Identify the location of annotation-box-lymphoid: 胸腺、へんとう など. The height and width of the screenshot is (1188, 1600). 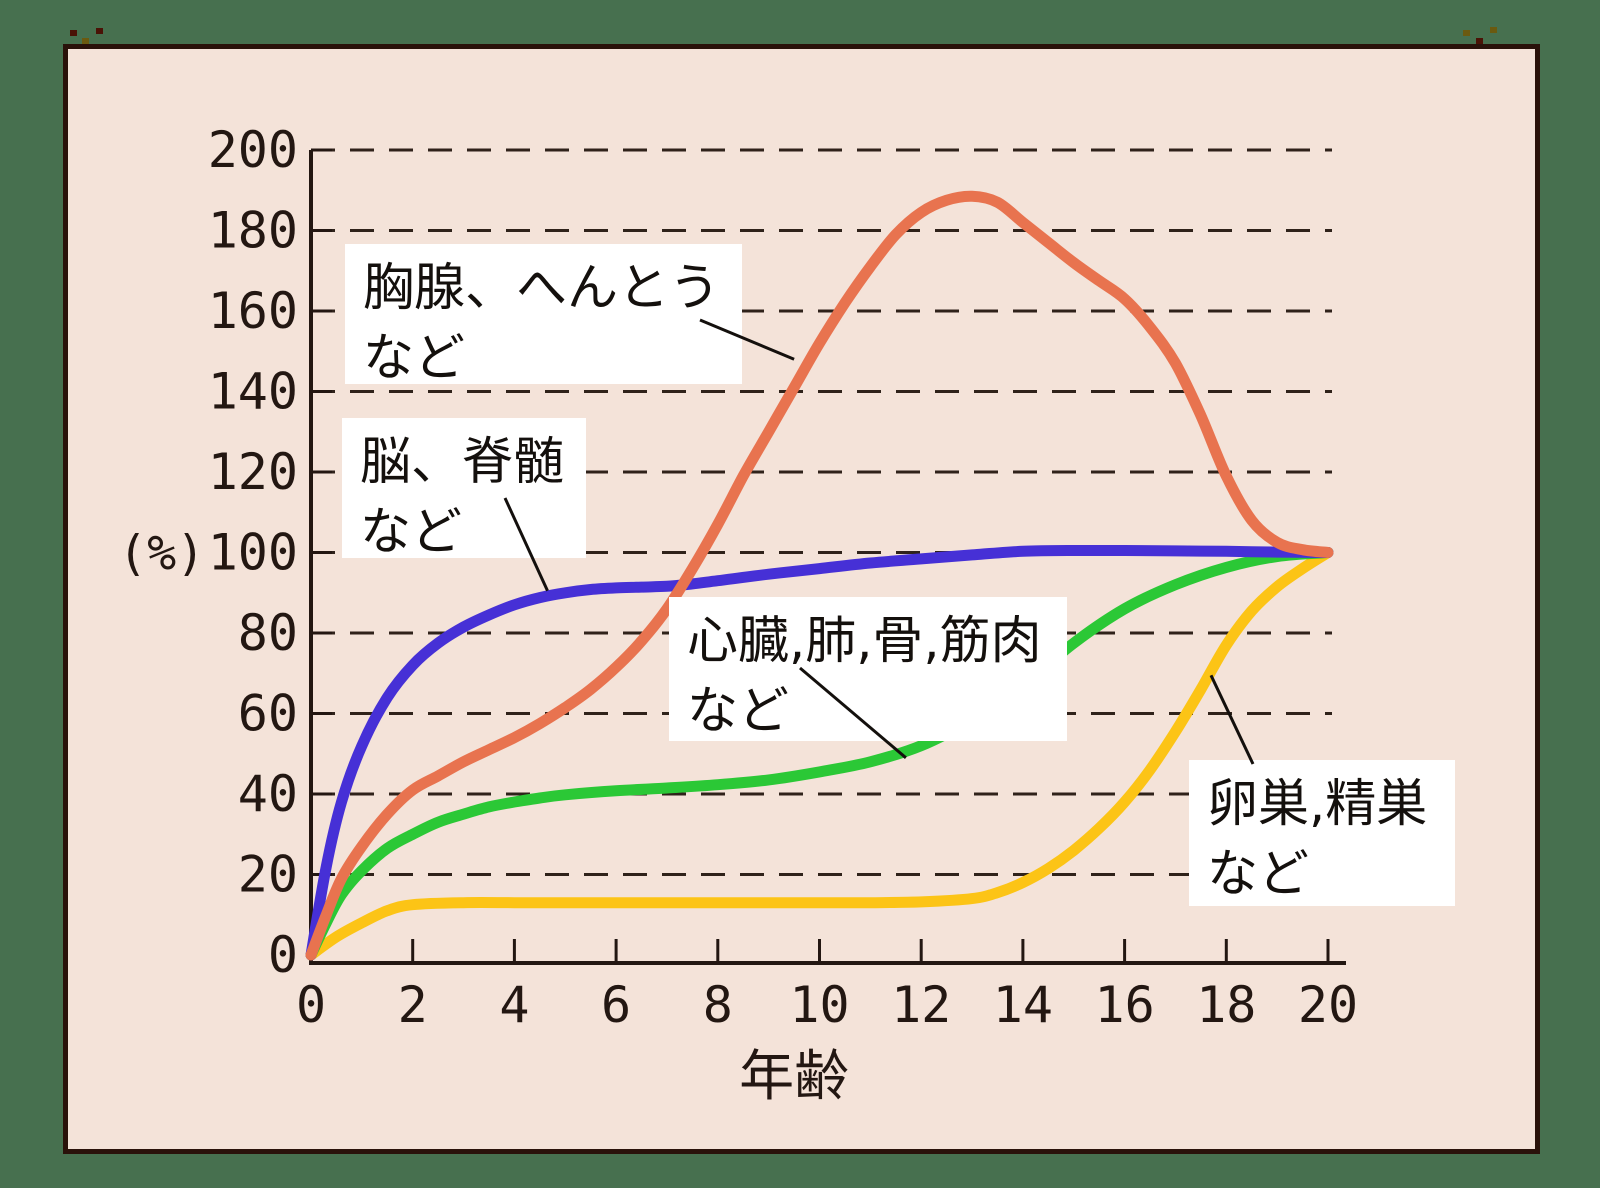
(543, 316).